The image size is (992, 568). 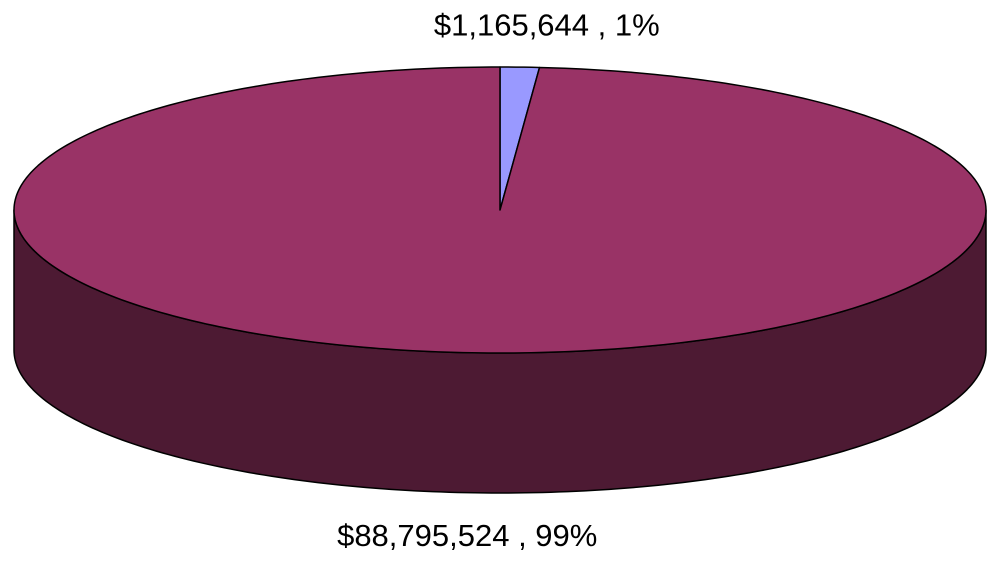 I want to click on data-label: $88,795,524 , 99%, so click(x=467, y=535).